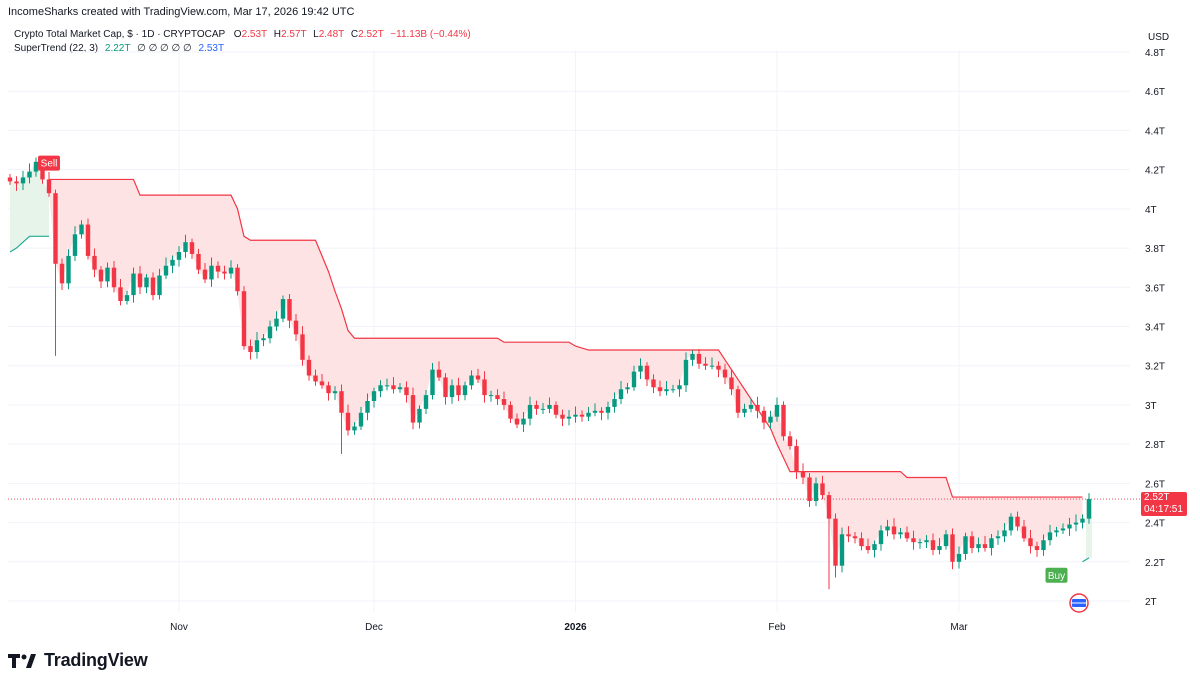 The image size is (1200, 687). Describe the element at coordinates (1086, 560) in the screenshot. I see `supertrend-up-line-final` at that location.